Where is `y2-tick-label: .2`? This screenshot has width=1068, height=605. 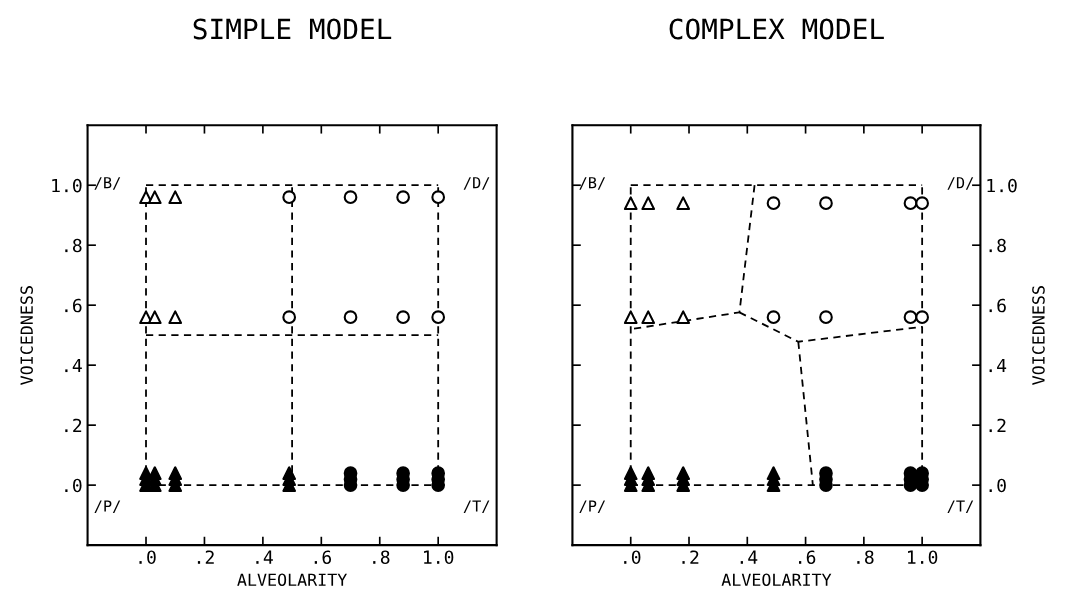
y2-tick-label: .2 is located at coordinates (997, 425).